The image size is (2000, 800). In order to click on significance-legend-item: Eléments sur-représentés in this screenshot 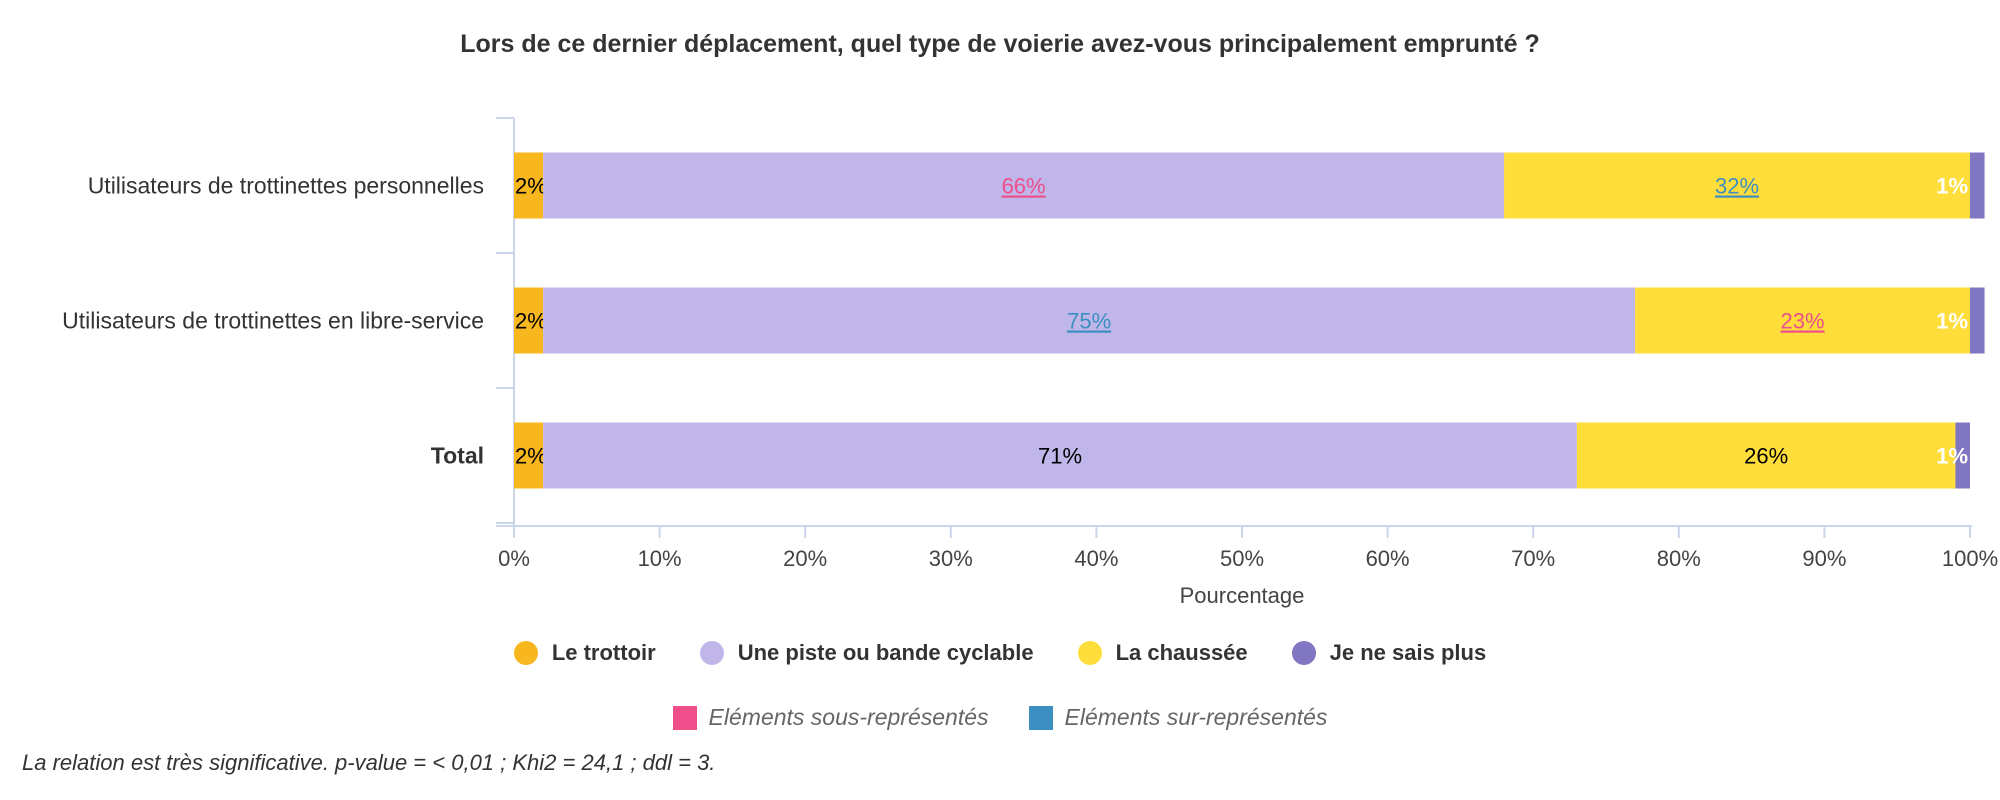, I will do `click(1178, 717)`.